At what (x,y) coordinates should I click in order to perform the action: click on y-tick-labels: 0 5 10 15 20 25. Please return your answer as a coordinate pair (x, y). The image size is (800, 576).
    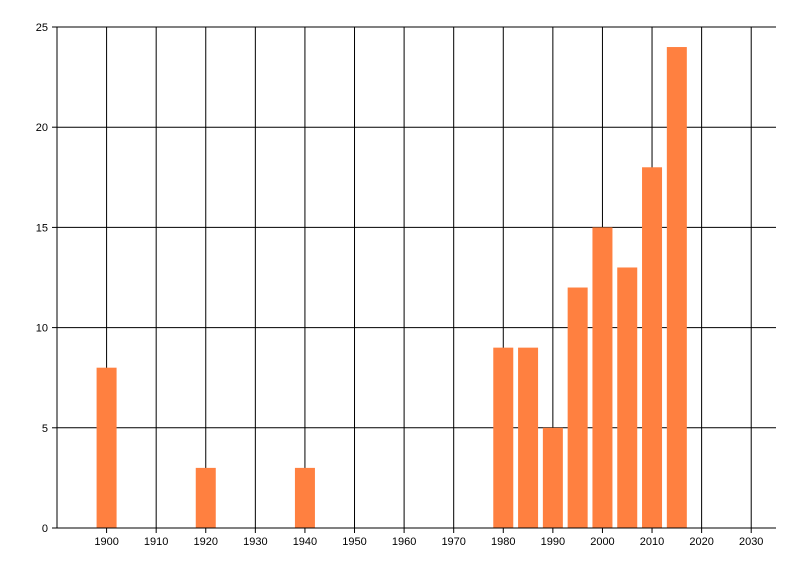
    Looking at the image, I should click on (42, 278).